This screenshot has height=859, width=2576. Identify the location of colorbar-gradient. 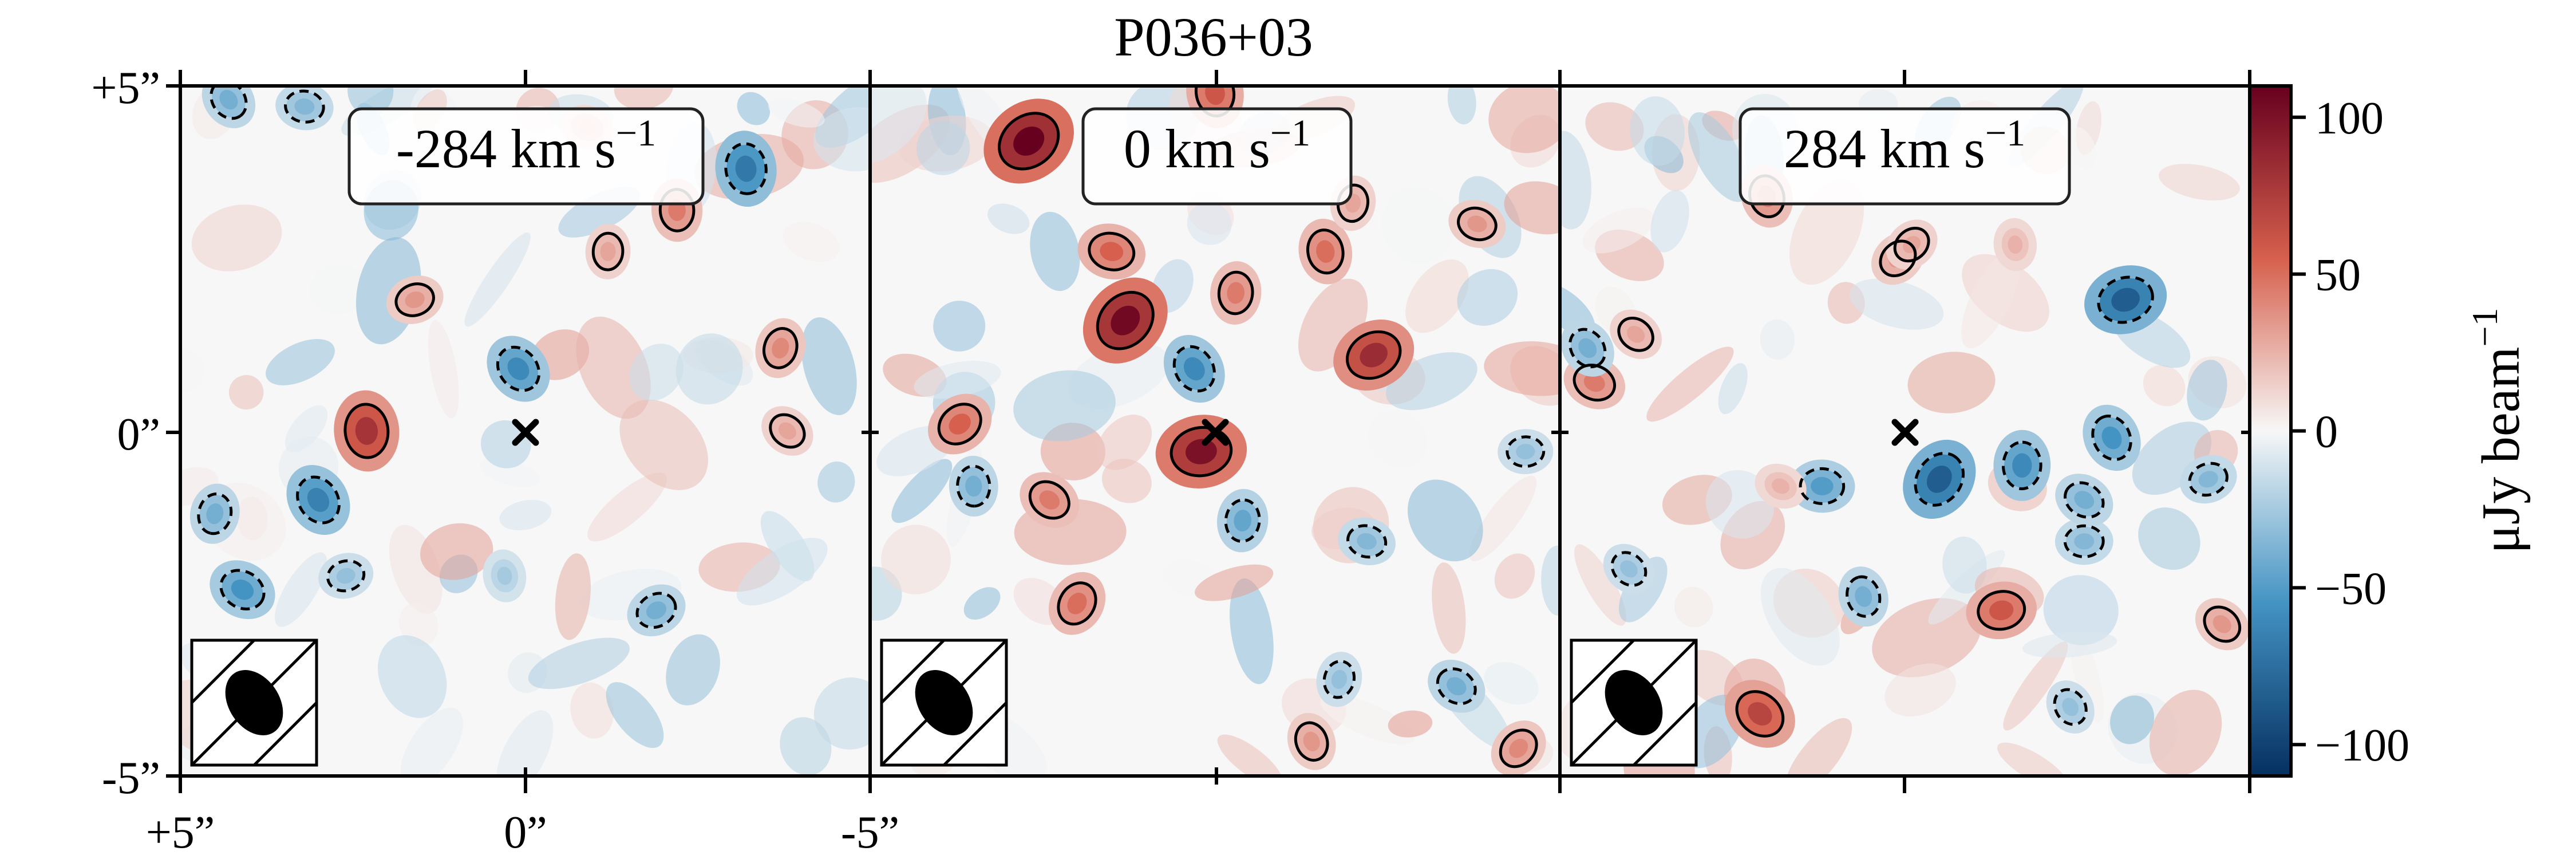
(2270, 431).